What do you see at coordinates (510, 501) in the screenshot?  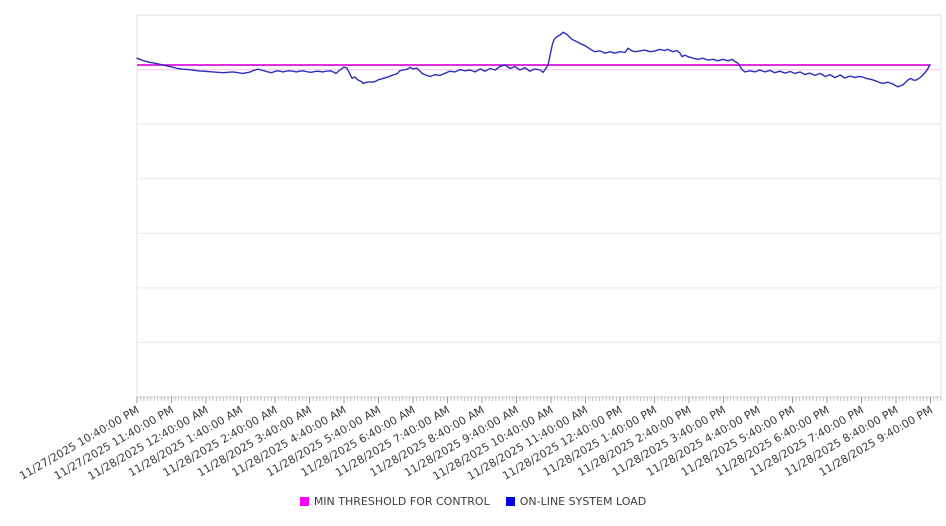 I see `load-swatch-icon` at bounding box center [510, 501].